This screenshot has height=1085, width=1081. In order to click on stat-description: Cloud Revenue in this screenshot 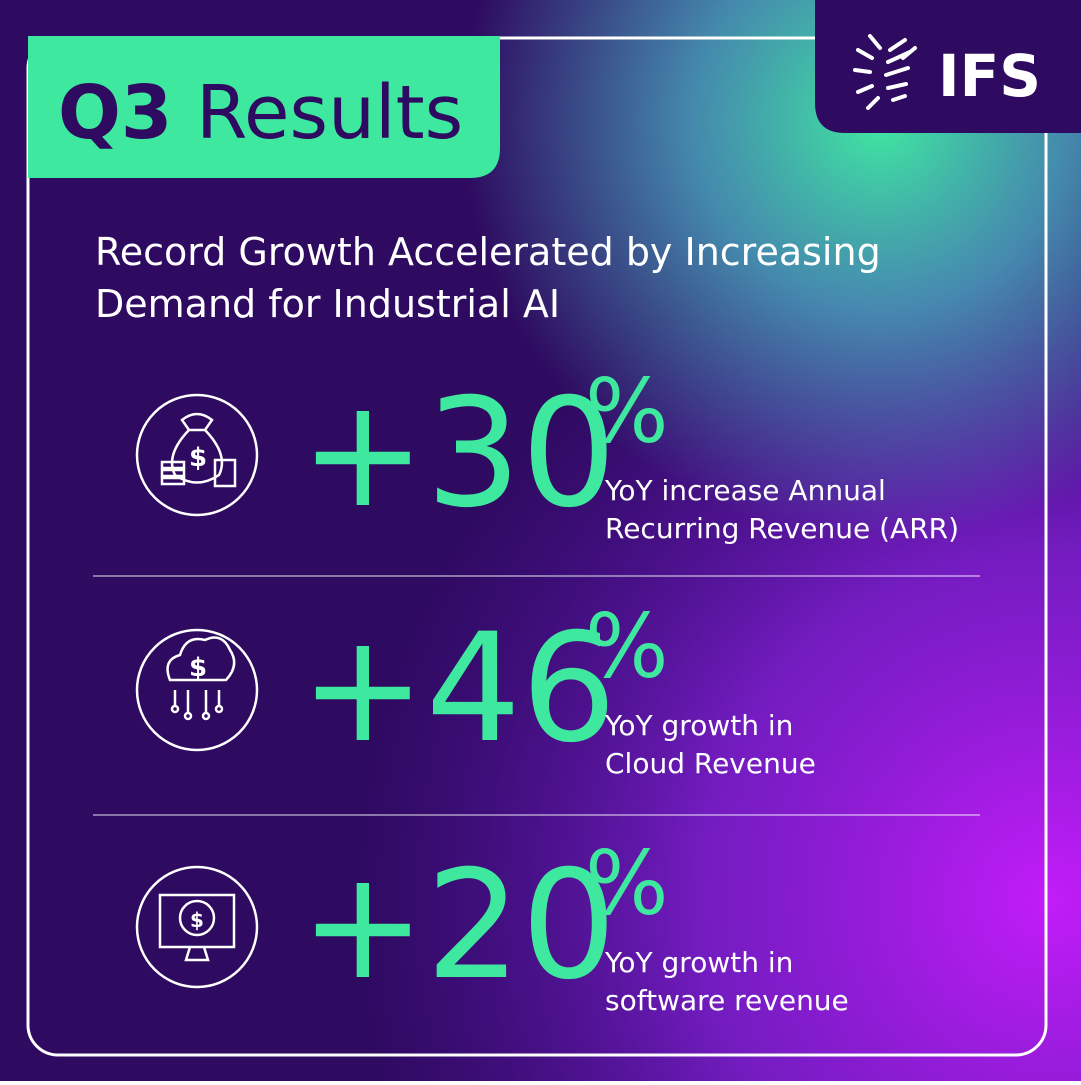, I will do `click(710, 763)`.